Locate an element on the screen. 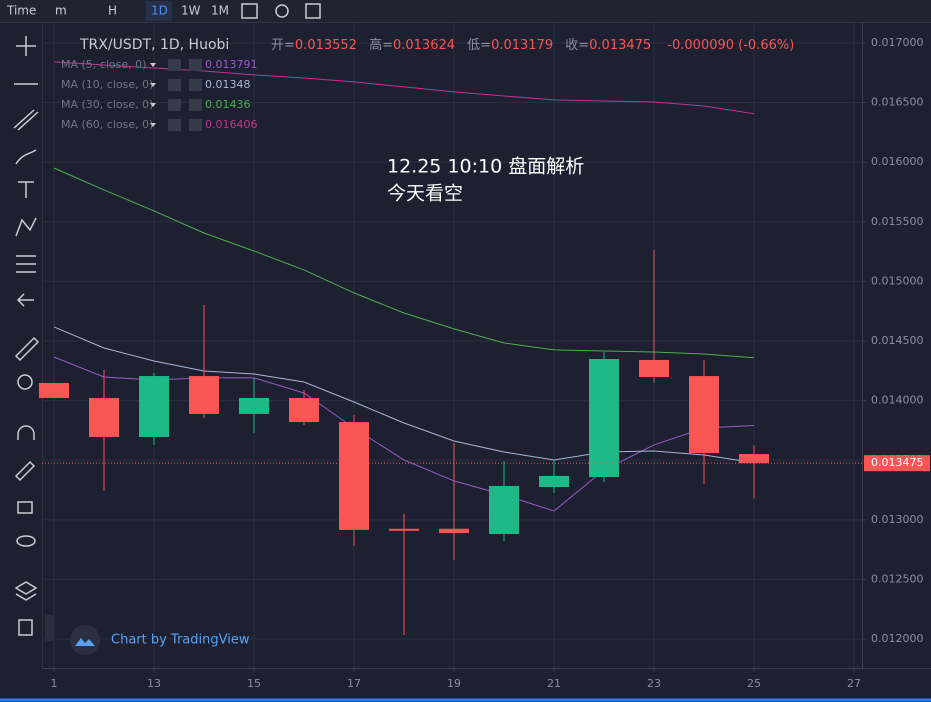 This screenshot has width=931, height=702. pattern-tool is located at coordinates (26, 227).